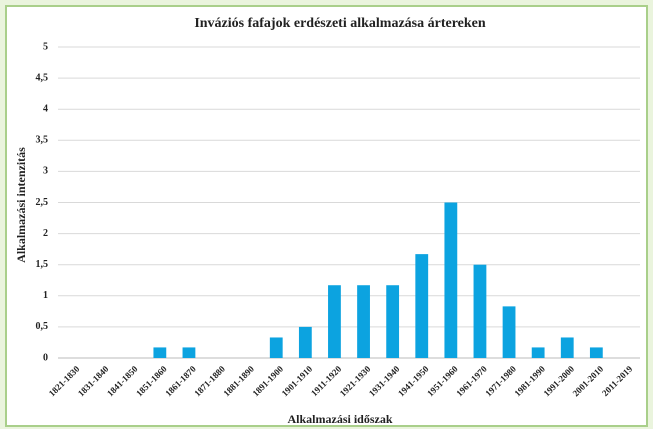 This screenshot has width=653, height=429. What do you see at coordinates (339, 419) in the screenshot?
I see `x-axis-label: Alkalmazási időszak` at bounding box center [339, 419].